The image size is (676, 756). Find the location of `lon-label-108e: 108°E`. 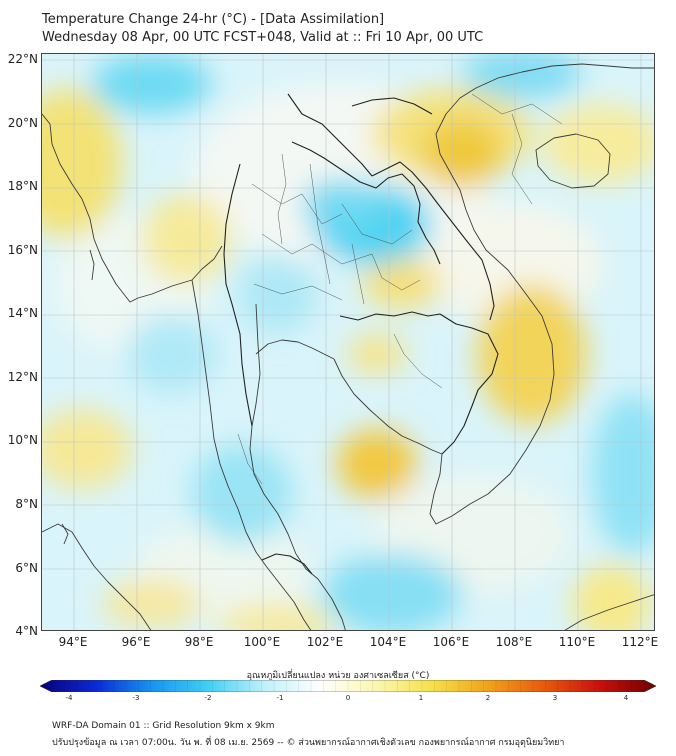

lon-label-108e: 108°E is located at coordinates (514, 642).